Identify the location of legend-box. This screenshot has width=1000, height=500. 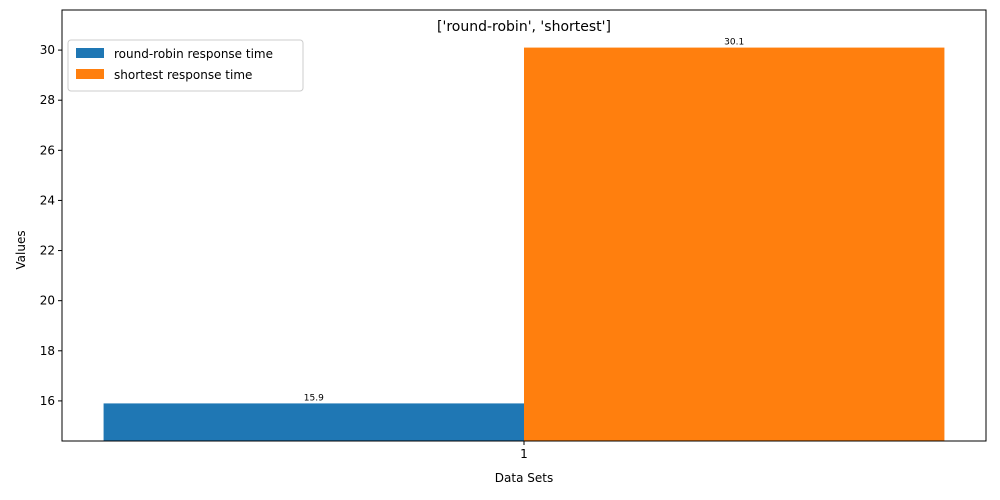
(185, 65).